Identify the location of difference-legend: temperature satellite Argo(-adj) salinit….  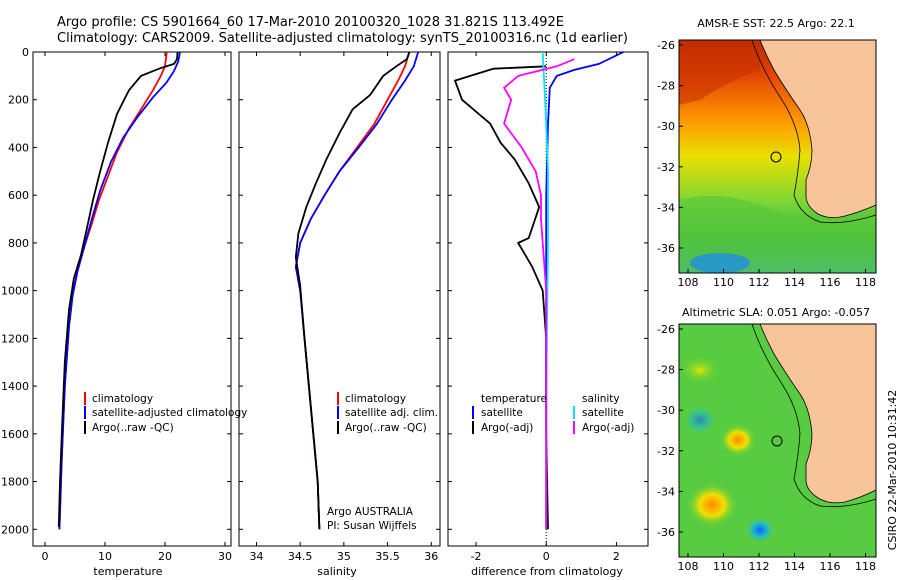
(553, 413).